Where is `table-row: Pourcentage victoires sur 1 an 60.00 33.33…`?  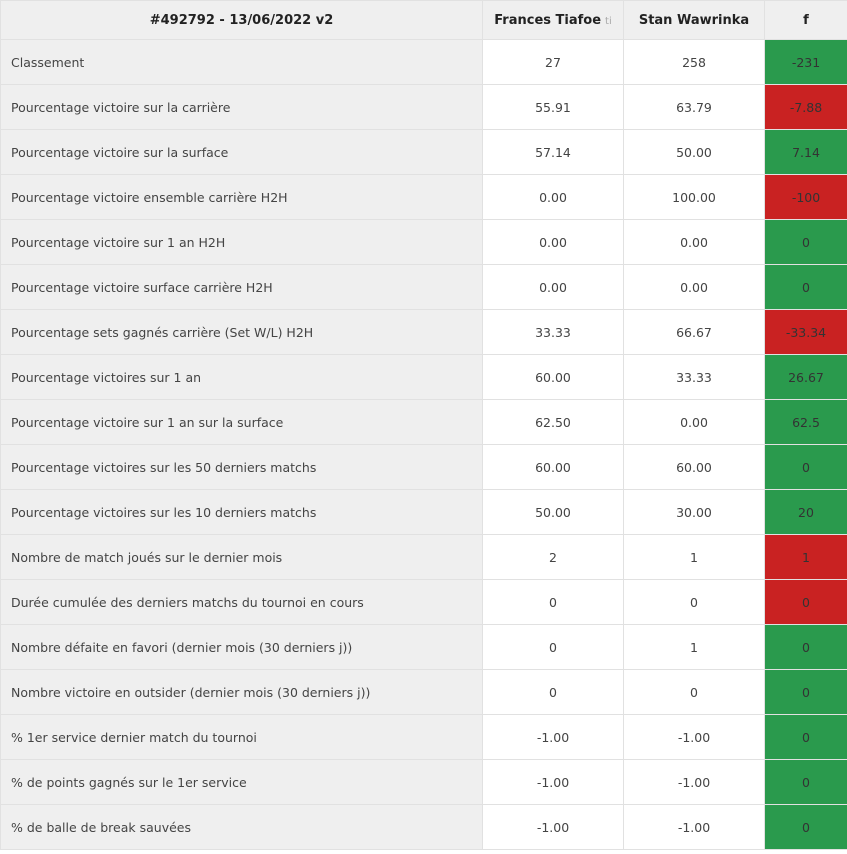
table-row: Pourcentage victoires sur 1 an 60.00 33.33… is located at coordinates (423, 377).